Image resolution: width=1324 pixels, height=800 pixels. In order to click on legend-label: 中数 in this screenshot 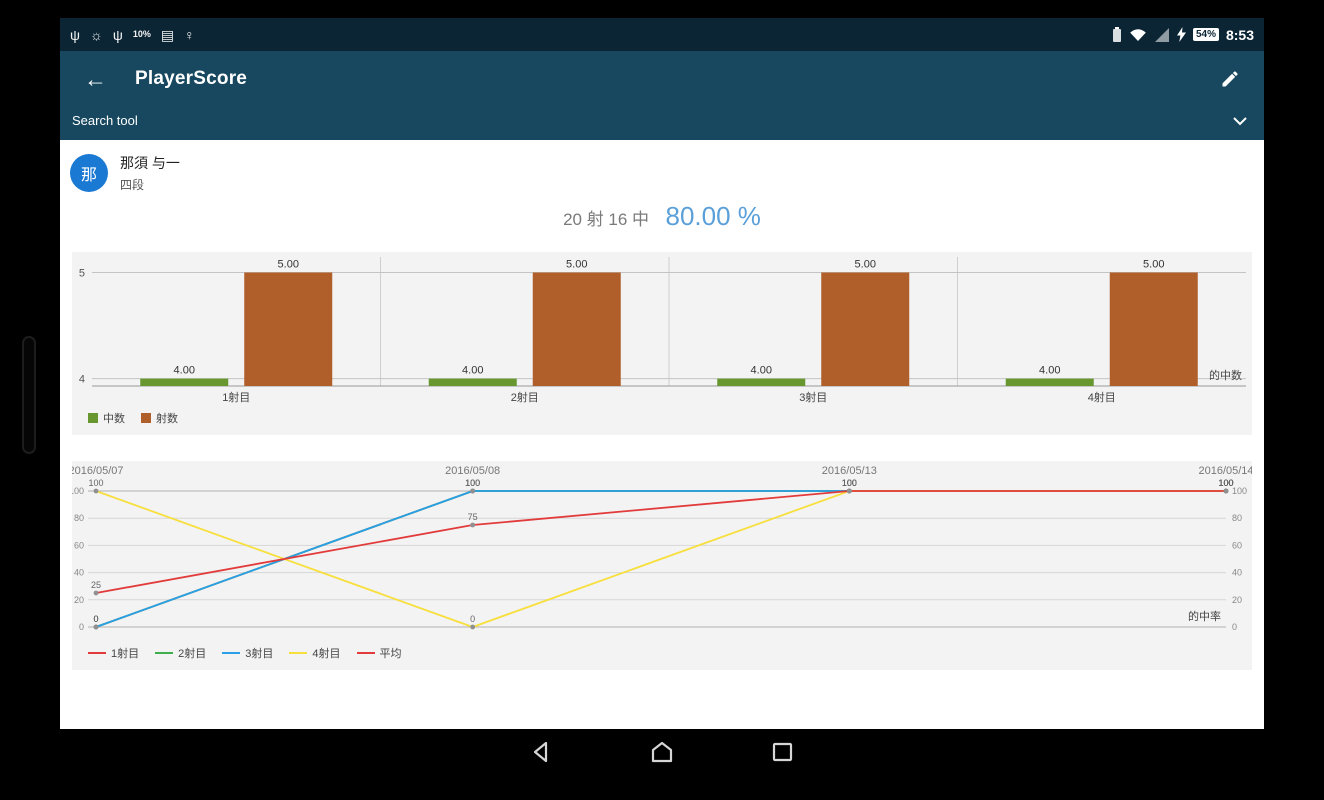, I will do `click(114, 419)`.